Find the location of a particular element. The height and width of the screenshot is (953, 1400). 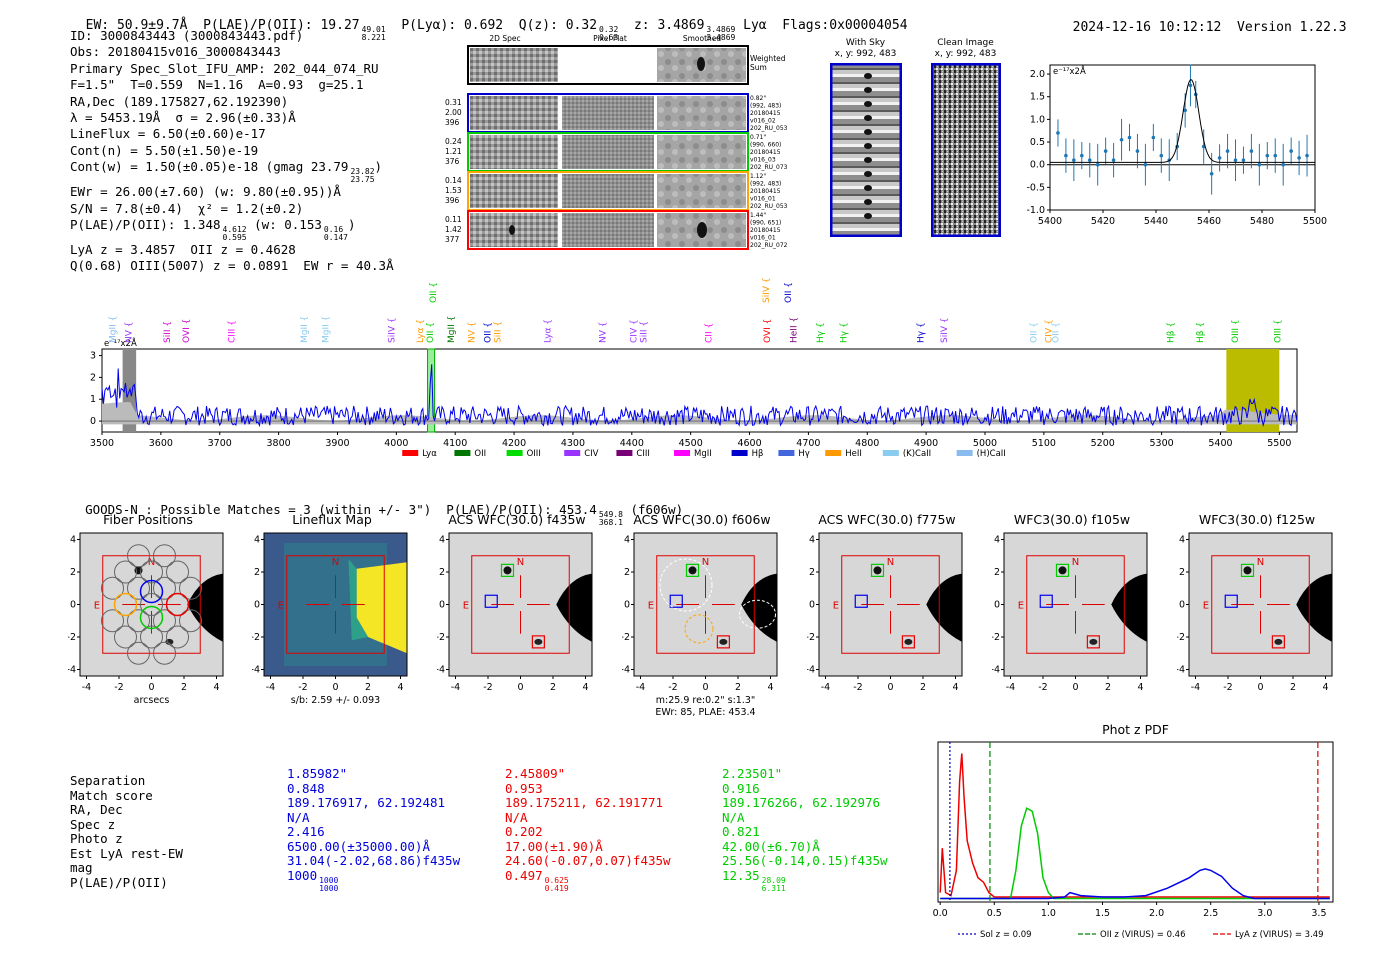

match-row-label: Match score is located at coordinates (111, 795).